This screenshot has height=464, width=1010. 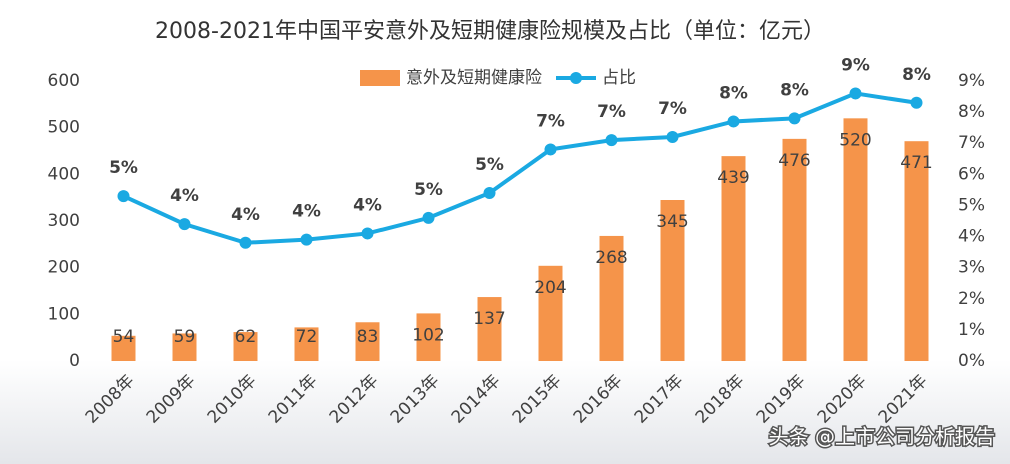 What do you see at coordinates (619, 78) in the screenshot?
I see `legend-label: 占比` at bounding box center [619, 78].